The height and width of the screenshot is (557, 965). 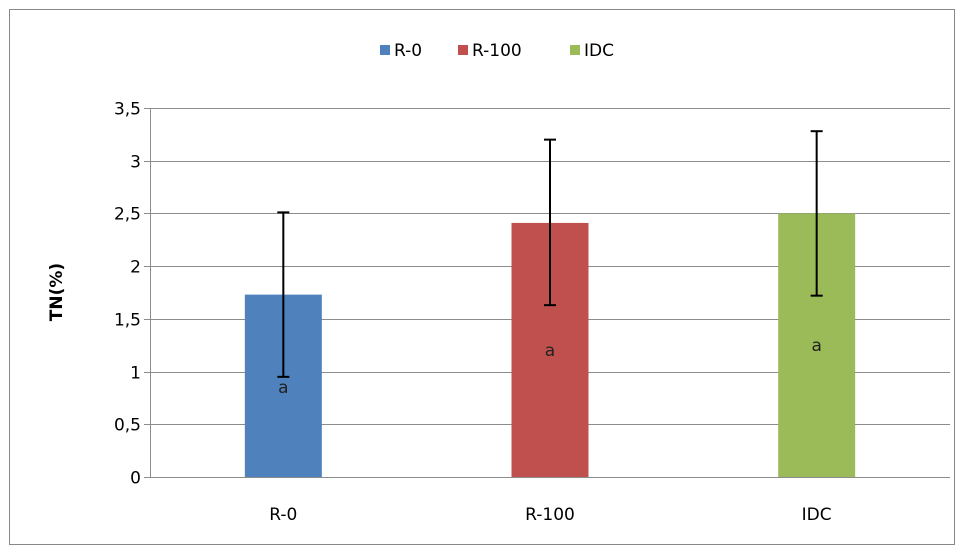 What do you see at coordinates (127, 321) in the screenshot?
I see `y-tick-label: 1,5` at bounding box center [127, 321].